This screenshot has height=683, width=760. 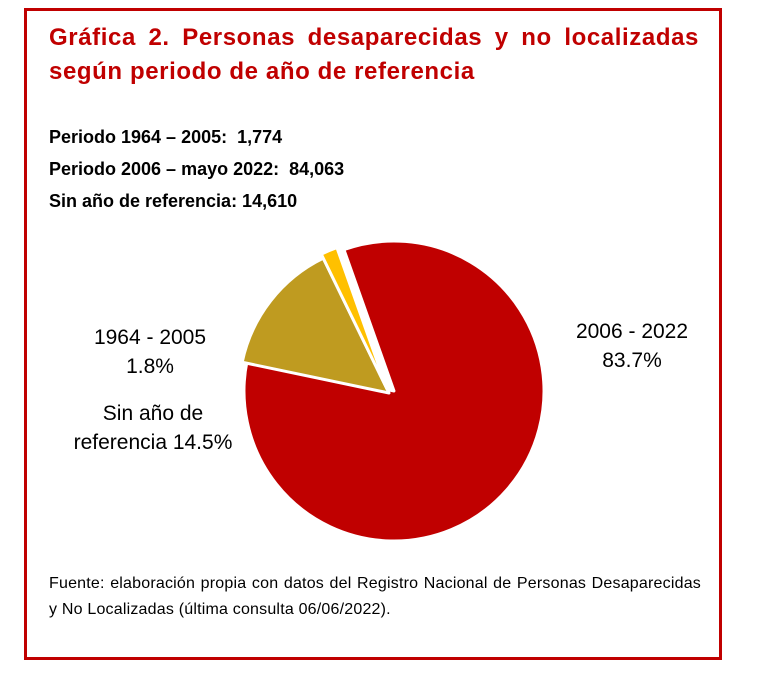 What do you see at coordinates (354, 318) in the screenshot?
I see `pie-slice-1964-2005` at bounding box center [354, 318].